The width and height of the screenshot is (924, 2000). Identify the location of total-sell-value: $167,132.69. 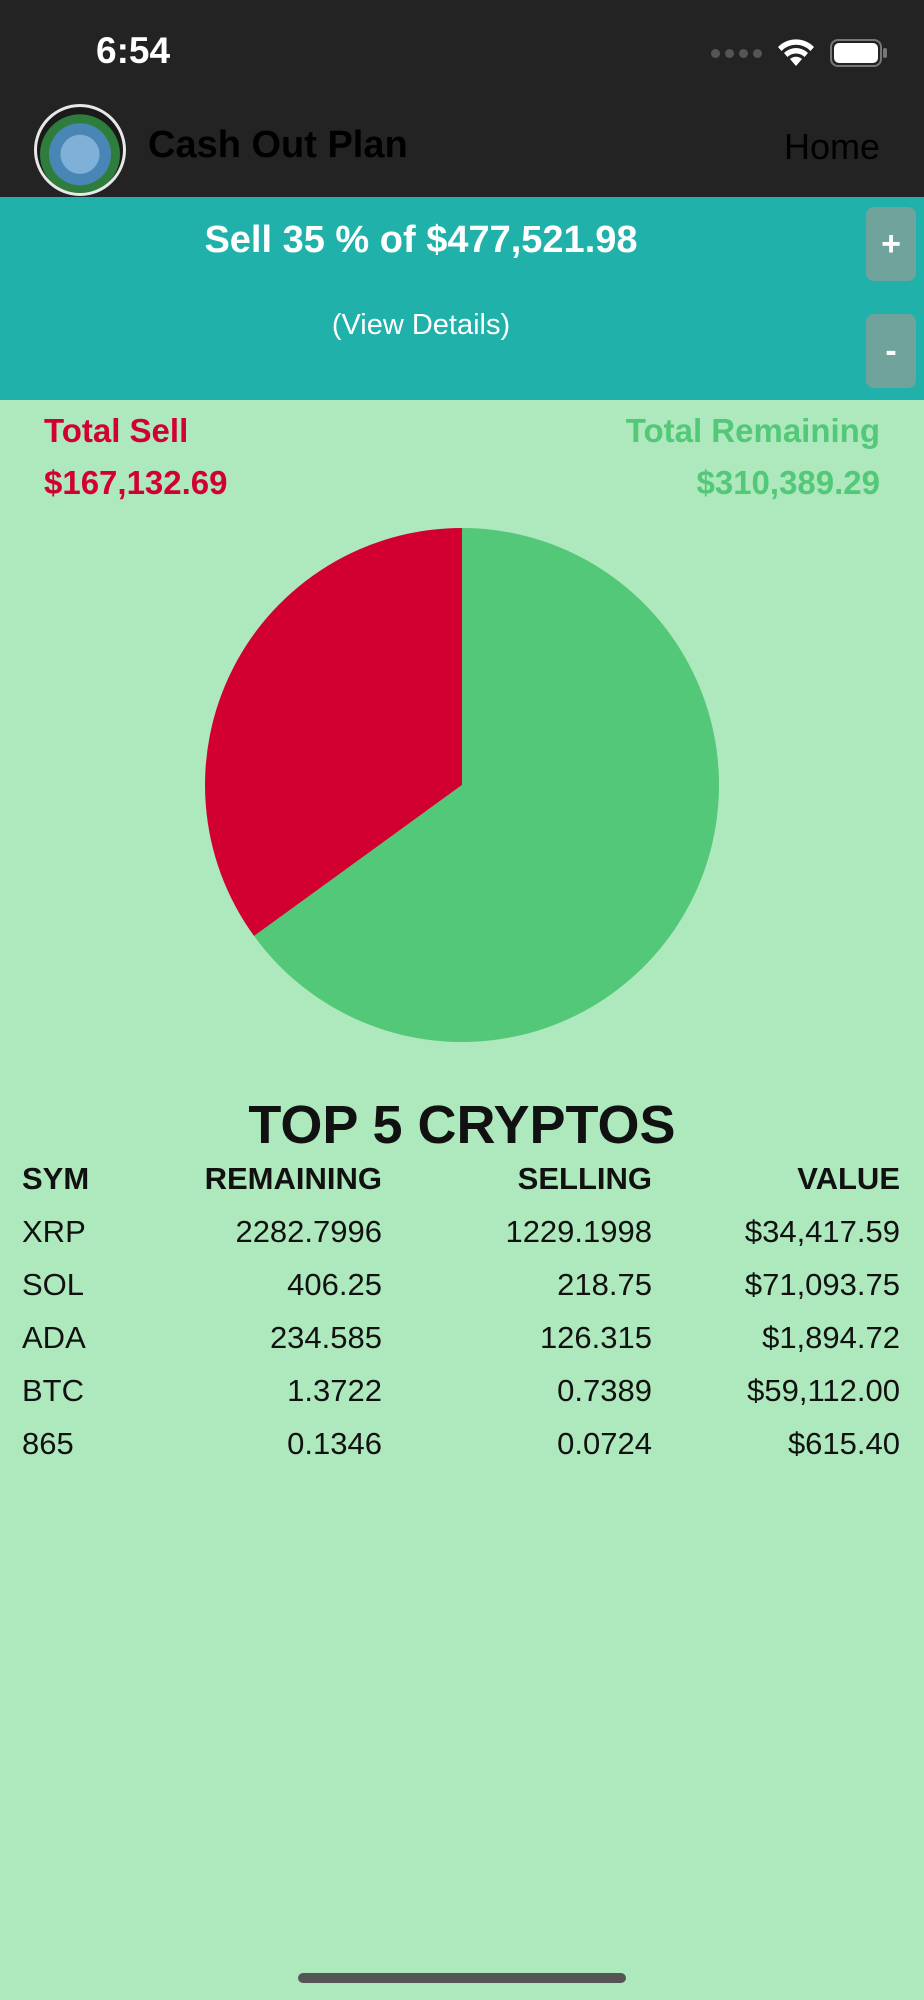
(136, 482).